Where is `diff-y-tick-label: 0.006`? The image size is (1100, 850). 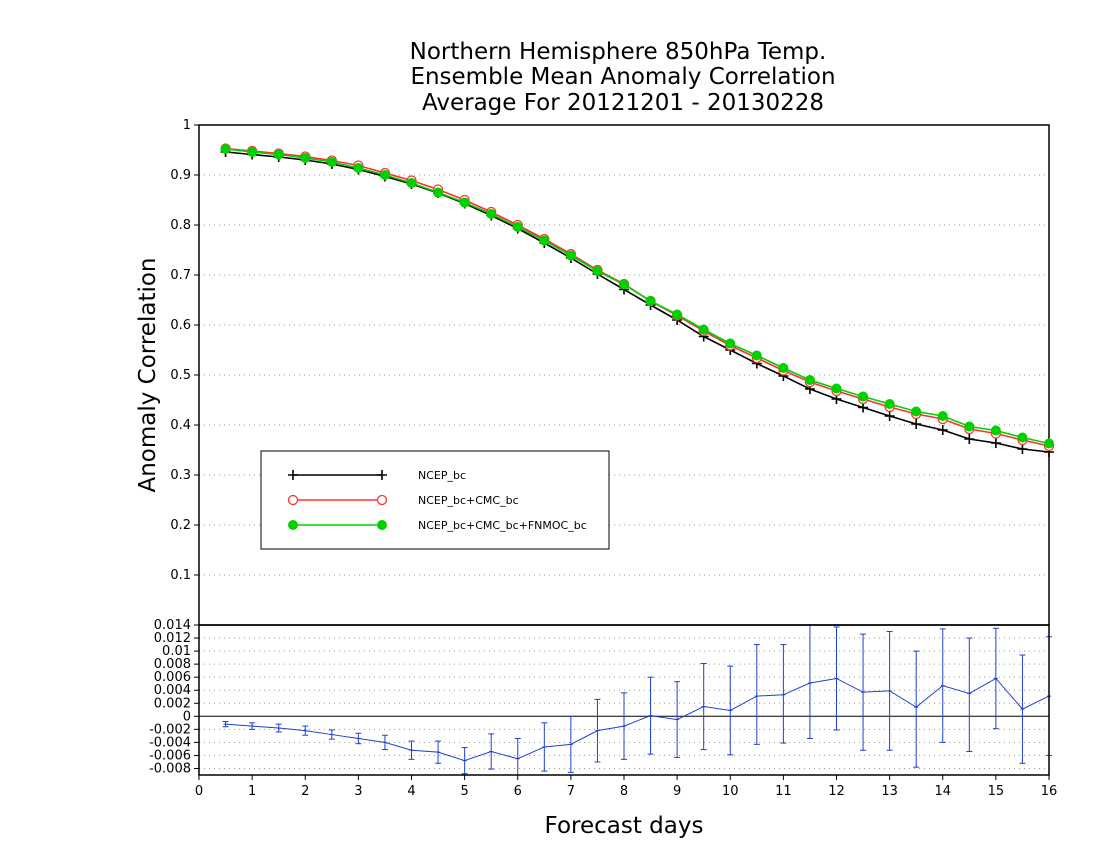 diff-y-tick-label: 0.006 is located at coordinates (172, 677).